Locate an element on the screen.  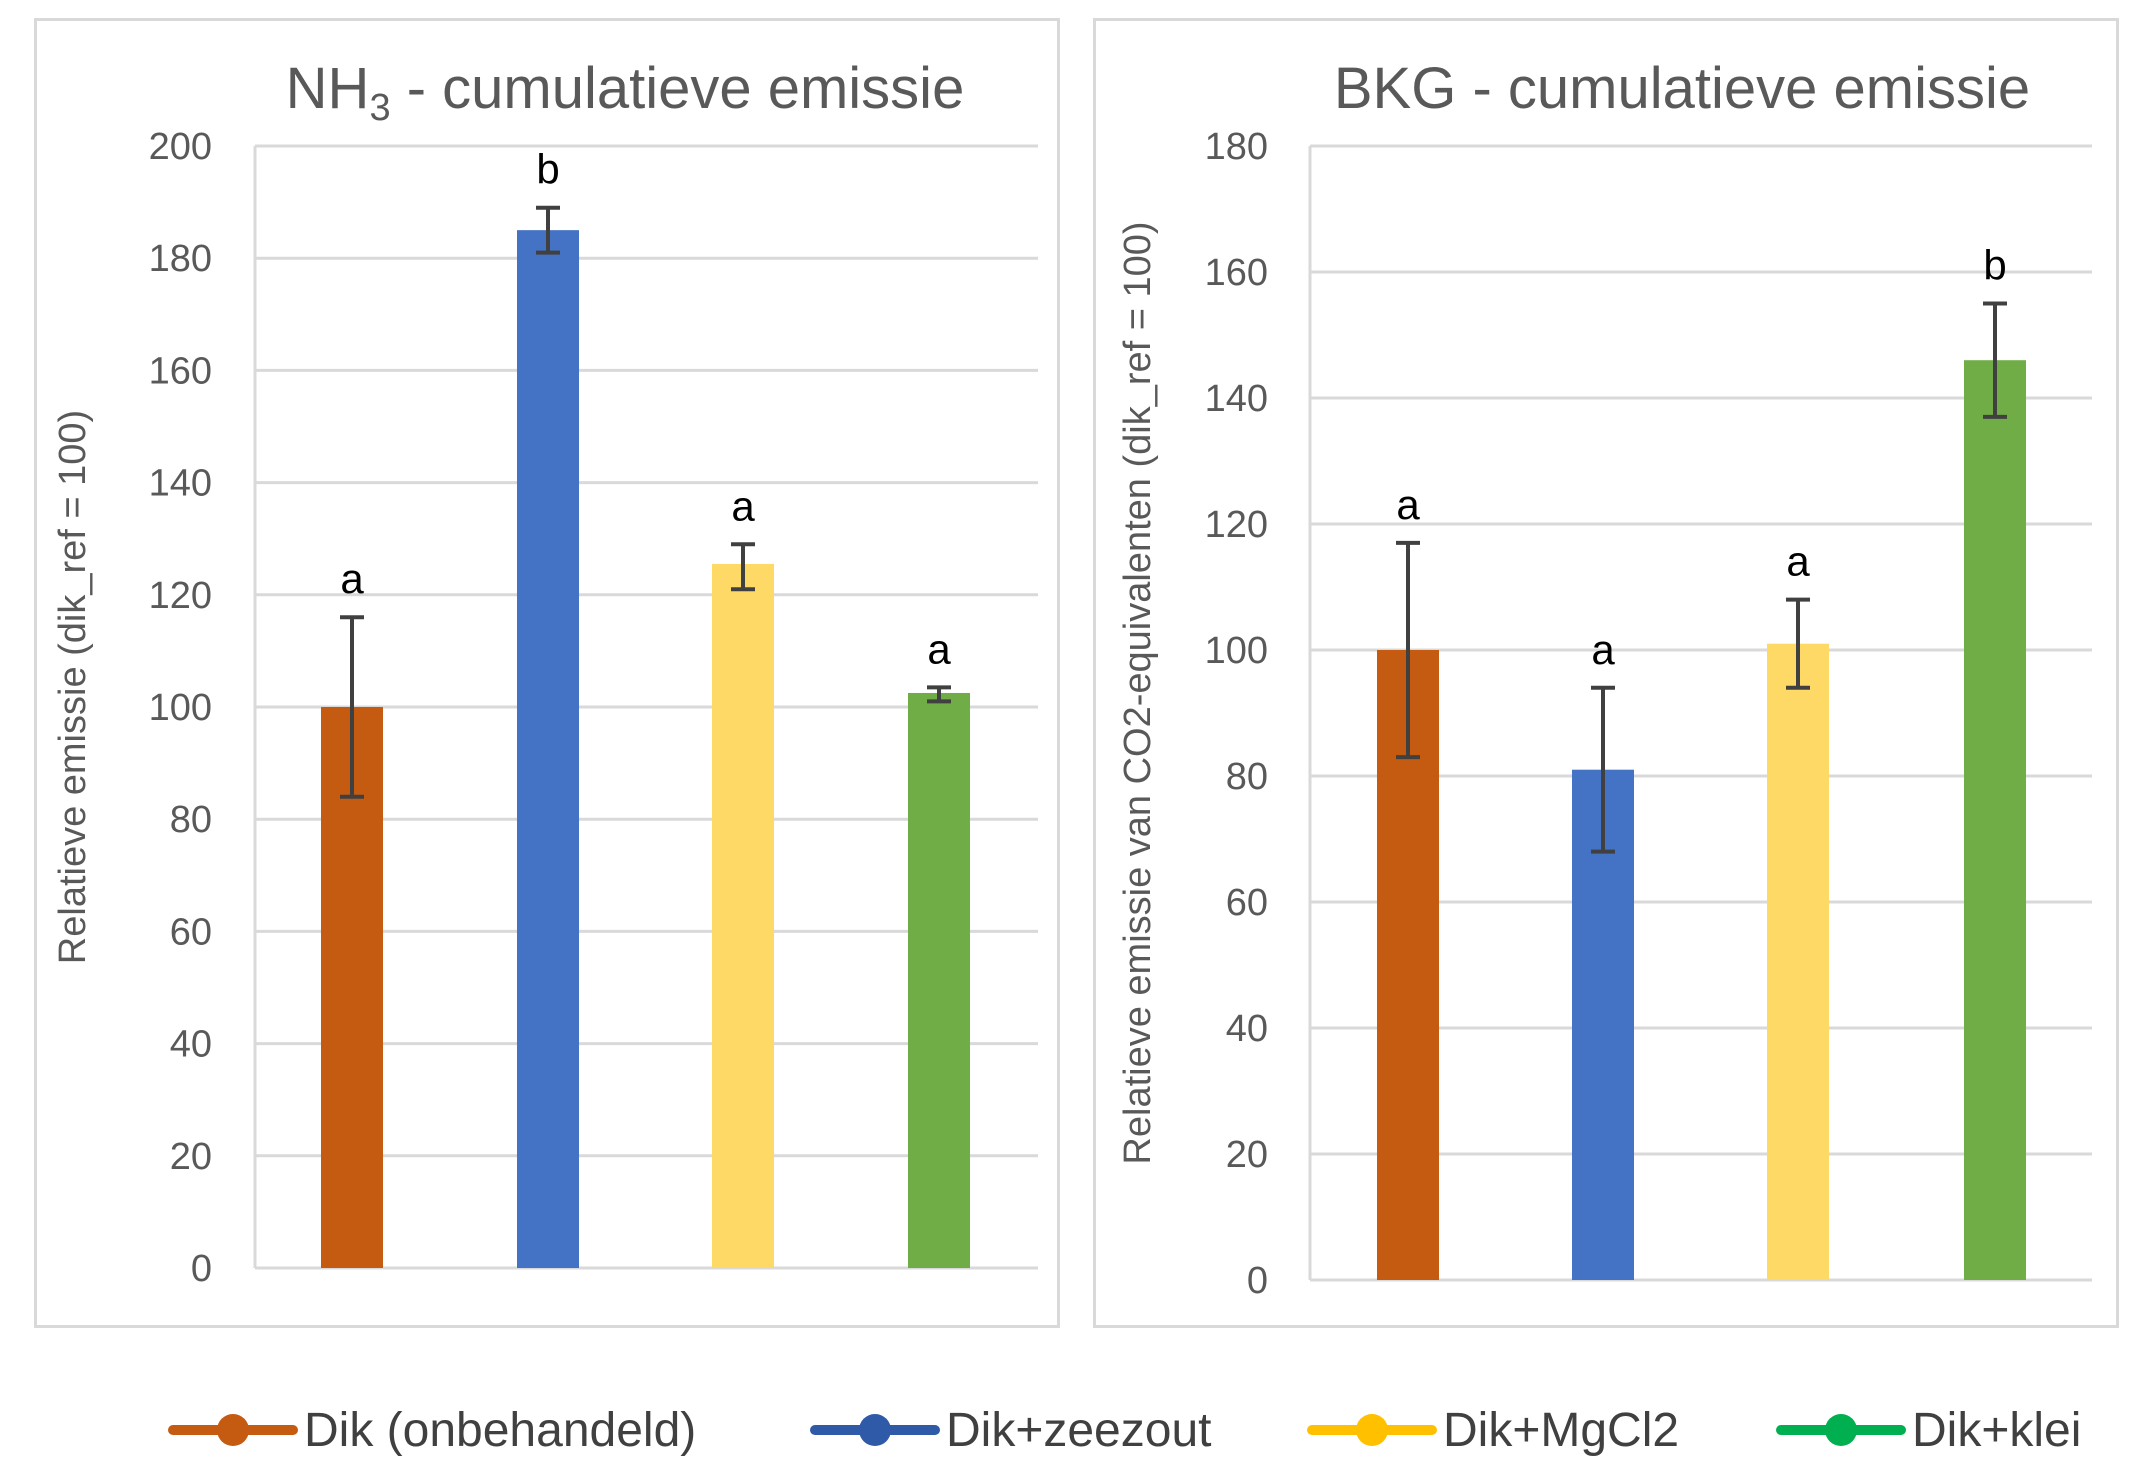
legend-swatch-dik is located at coordinates (233, 1430).